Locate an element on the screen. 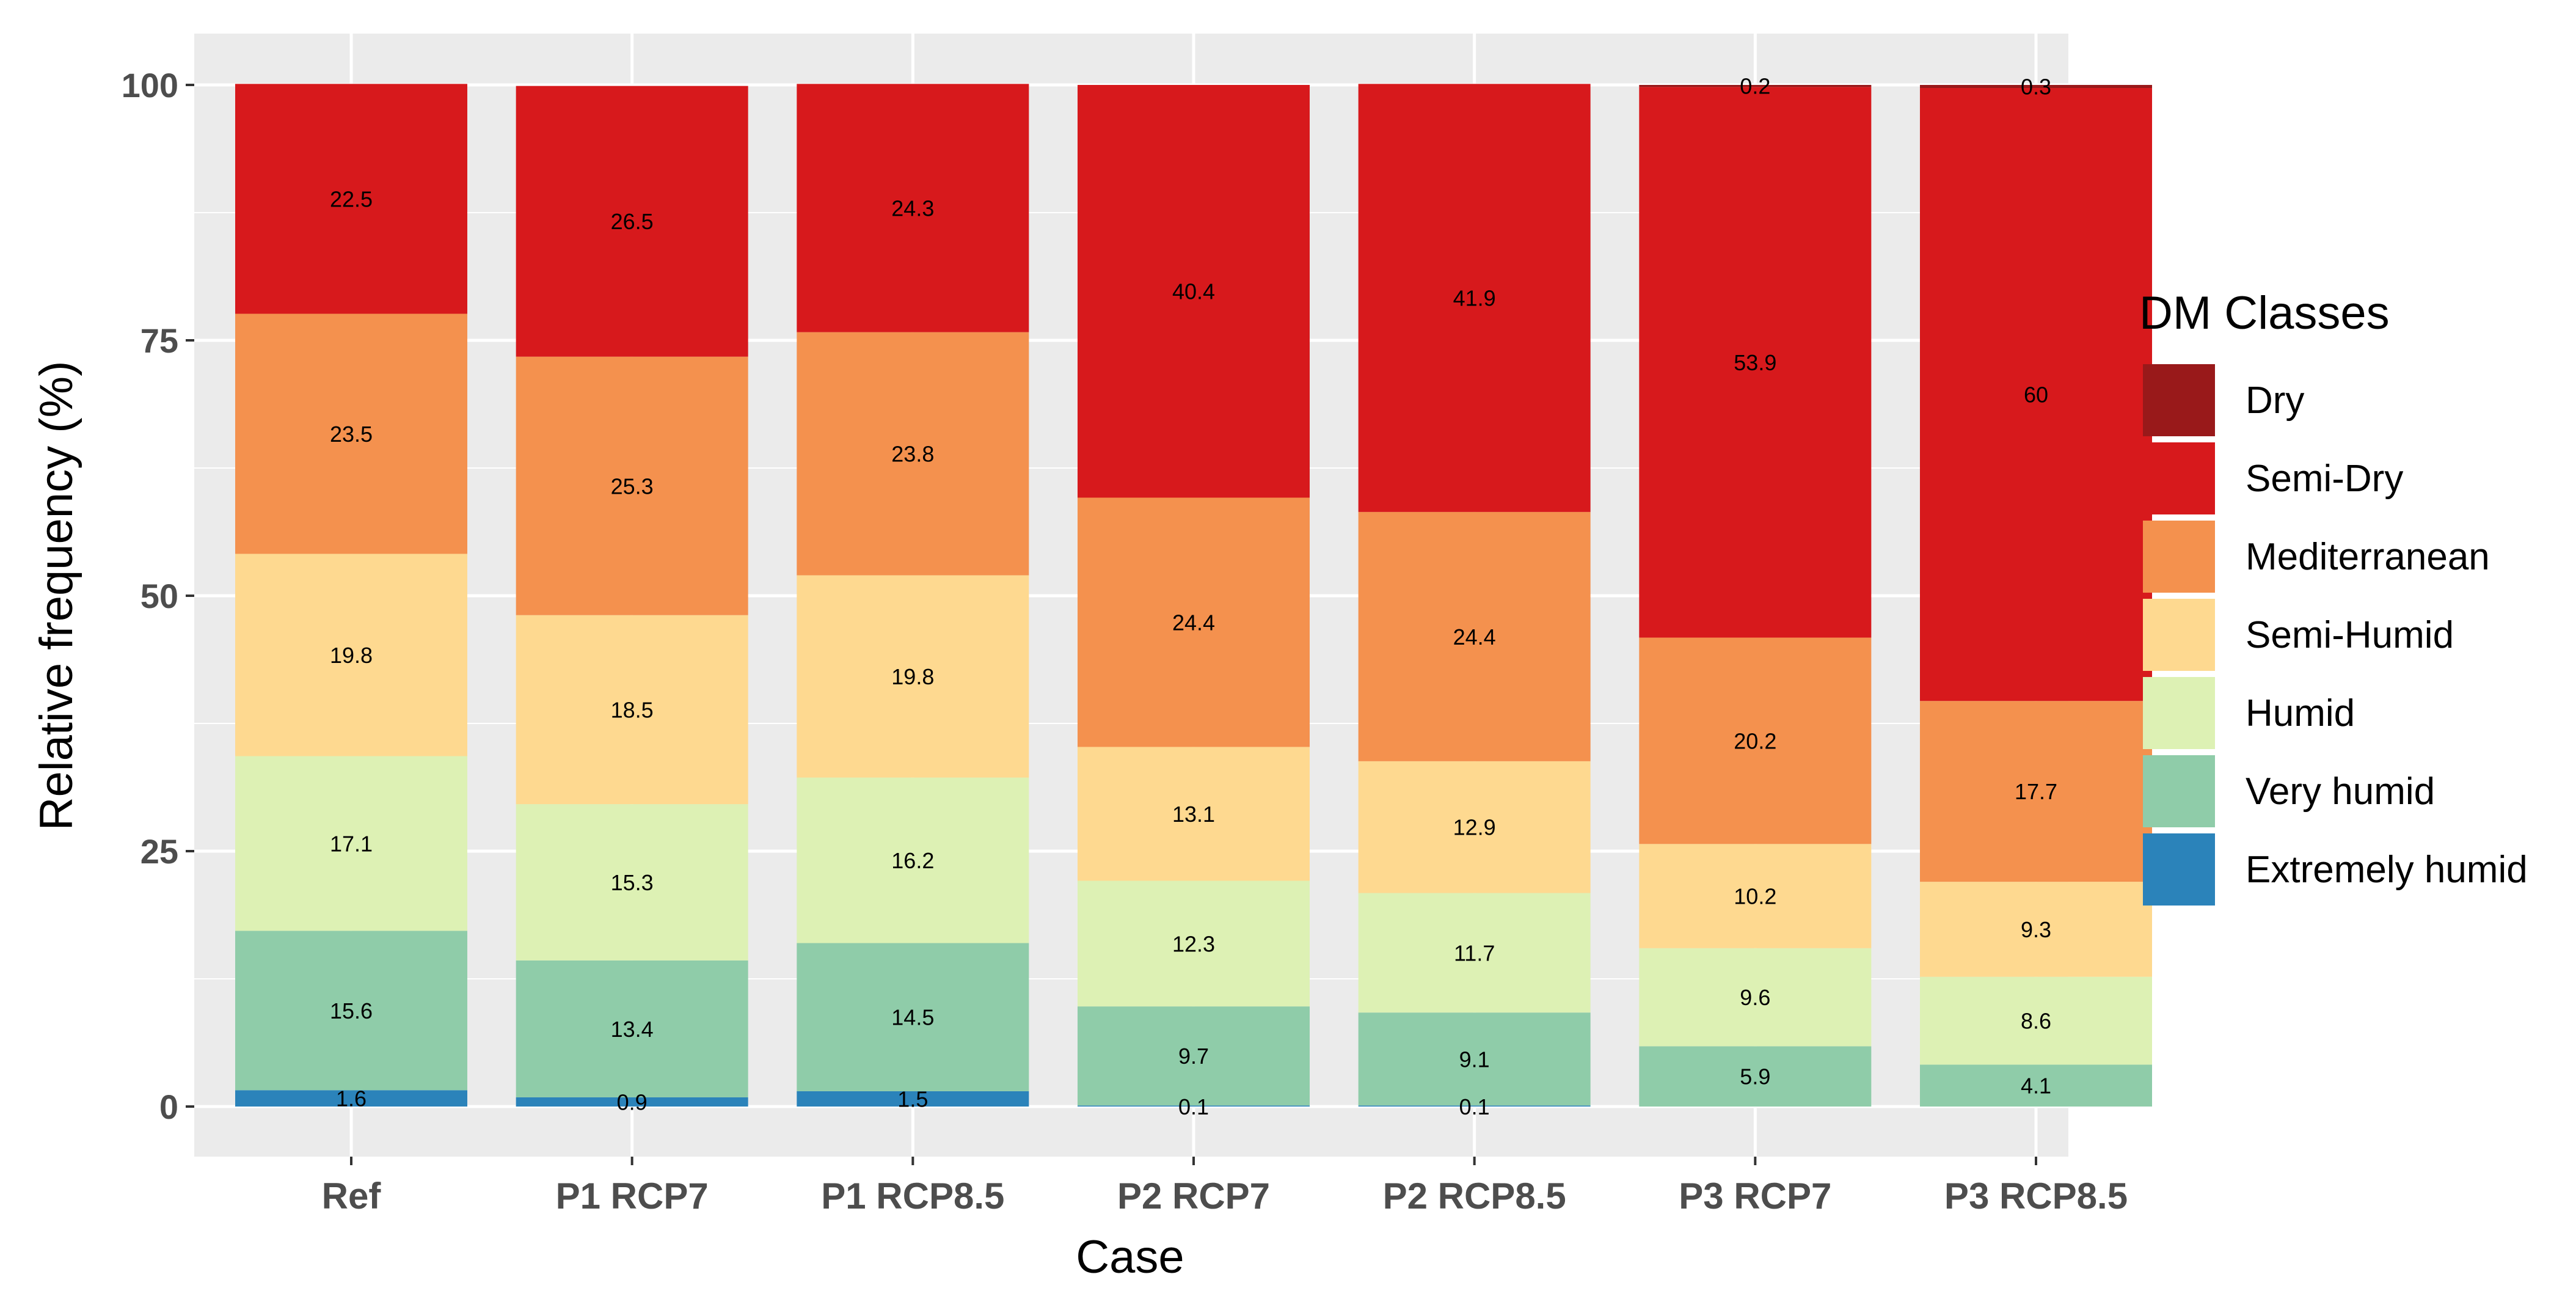  data-label: 26.5 is located at coordinates (632, 221).